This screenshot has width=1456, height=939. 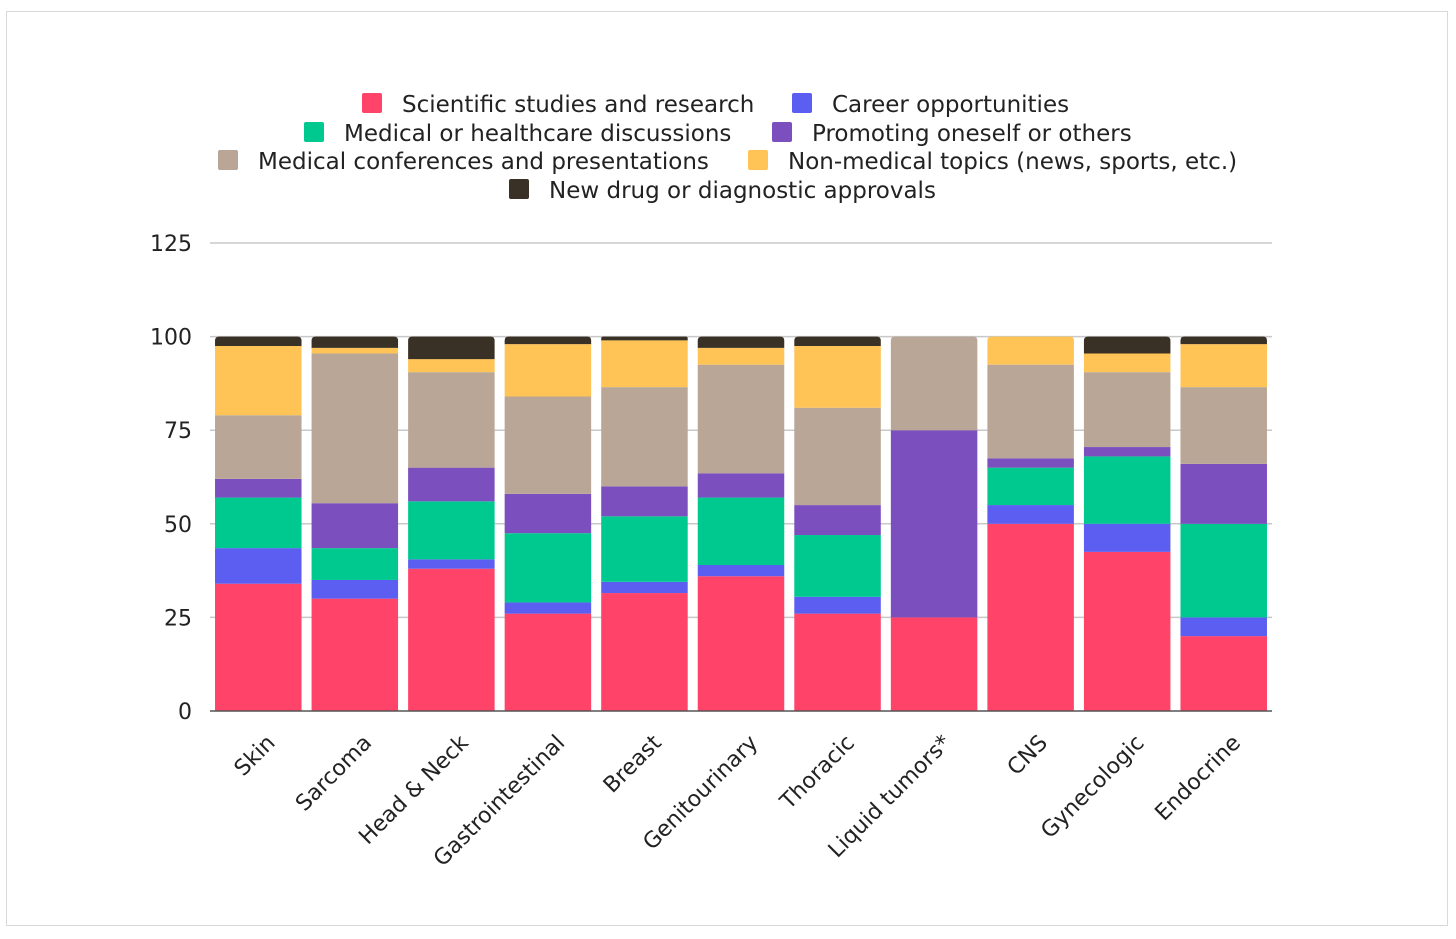 What do you see at coordinates (171, 244) in the screenshot?
I see `y-tick-label: 125` at bounding box center [171, 244].